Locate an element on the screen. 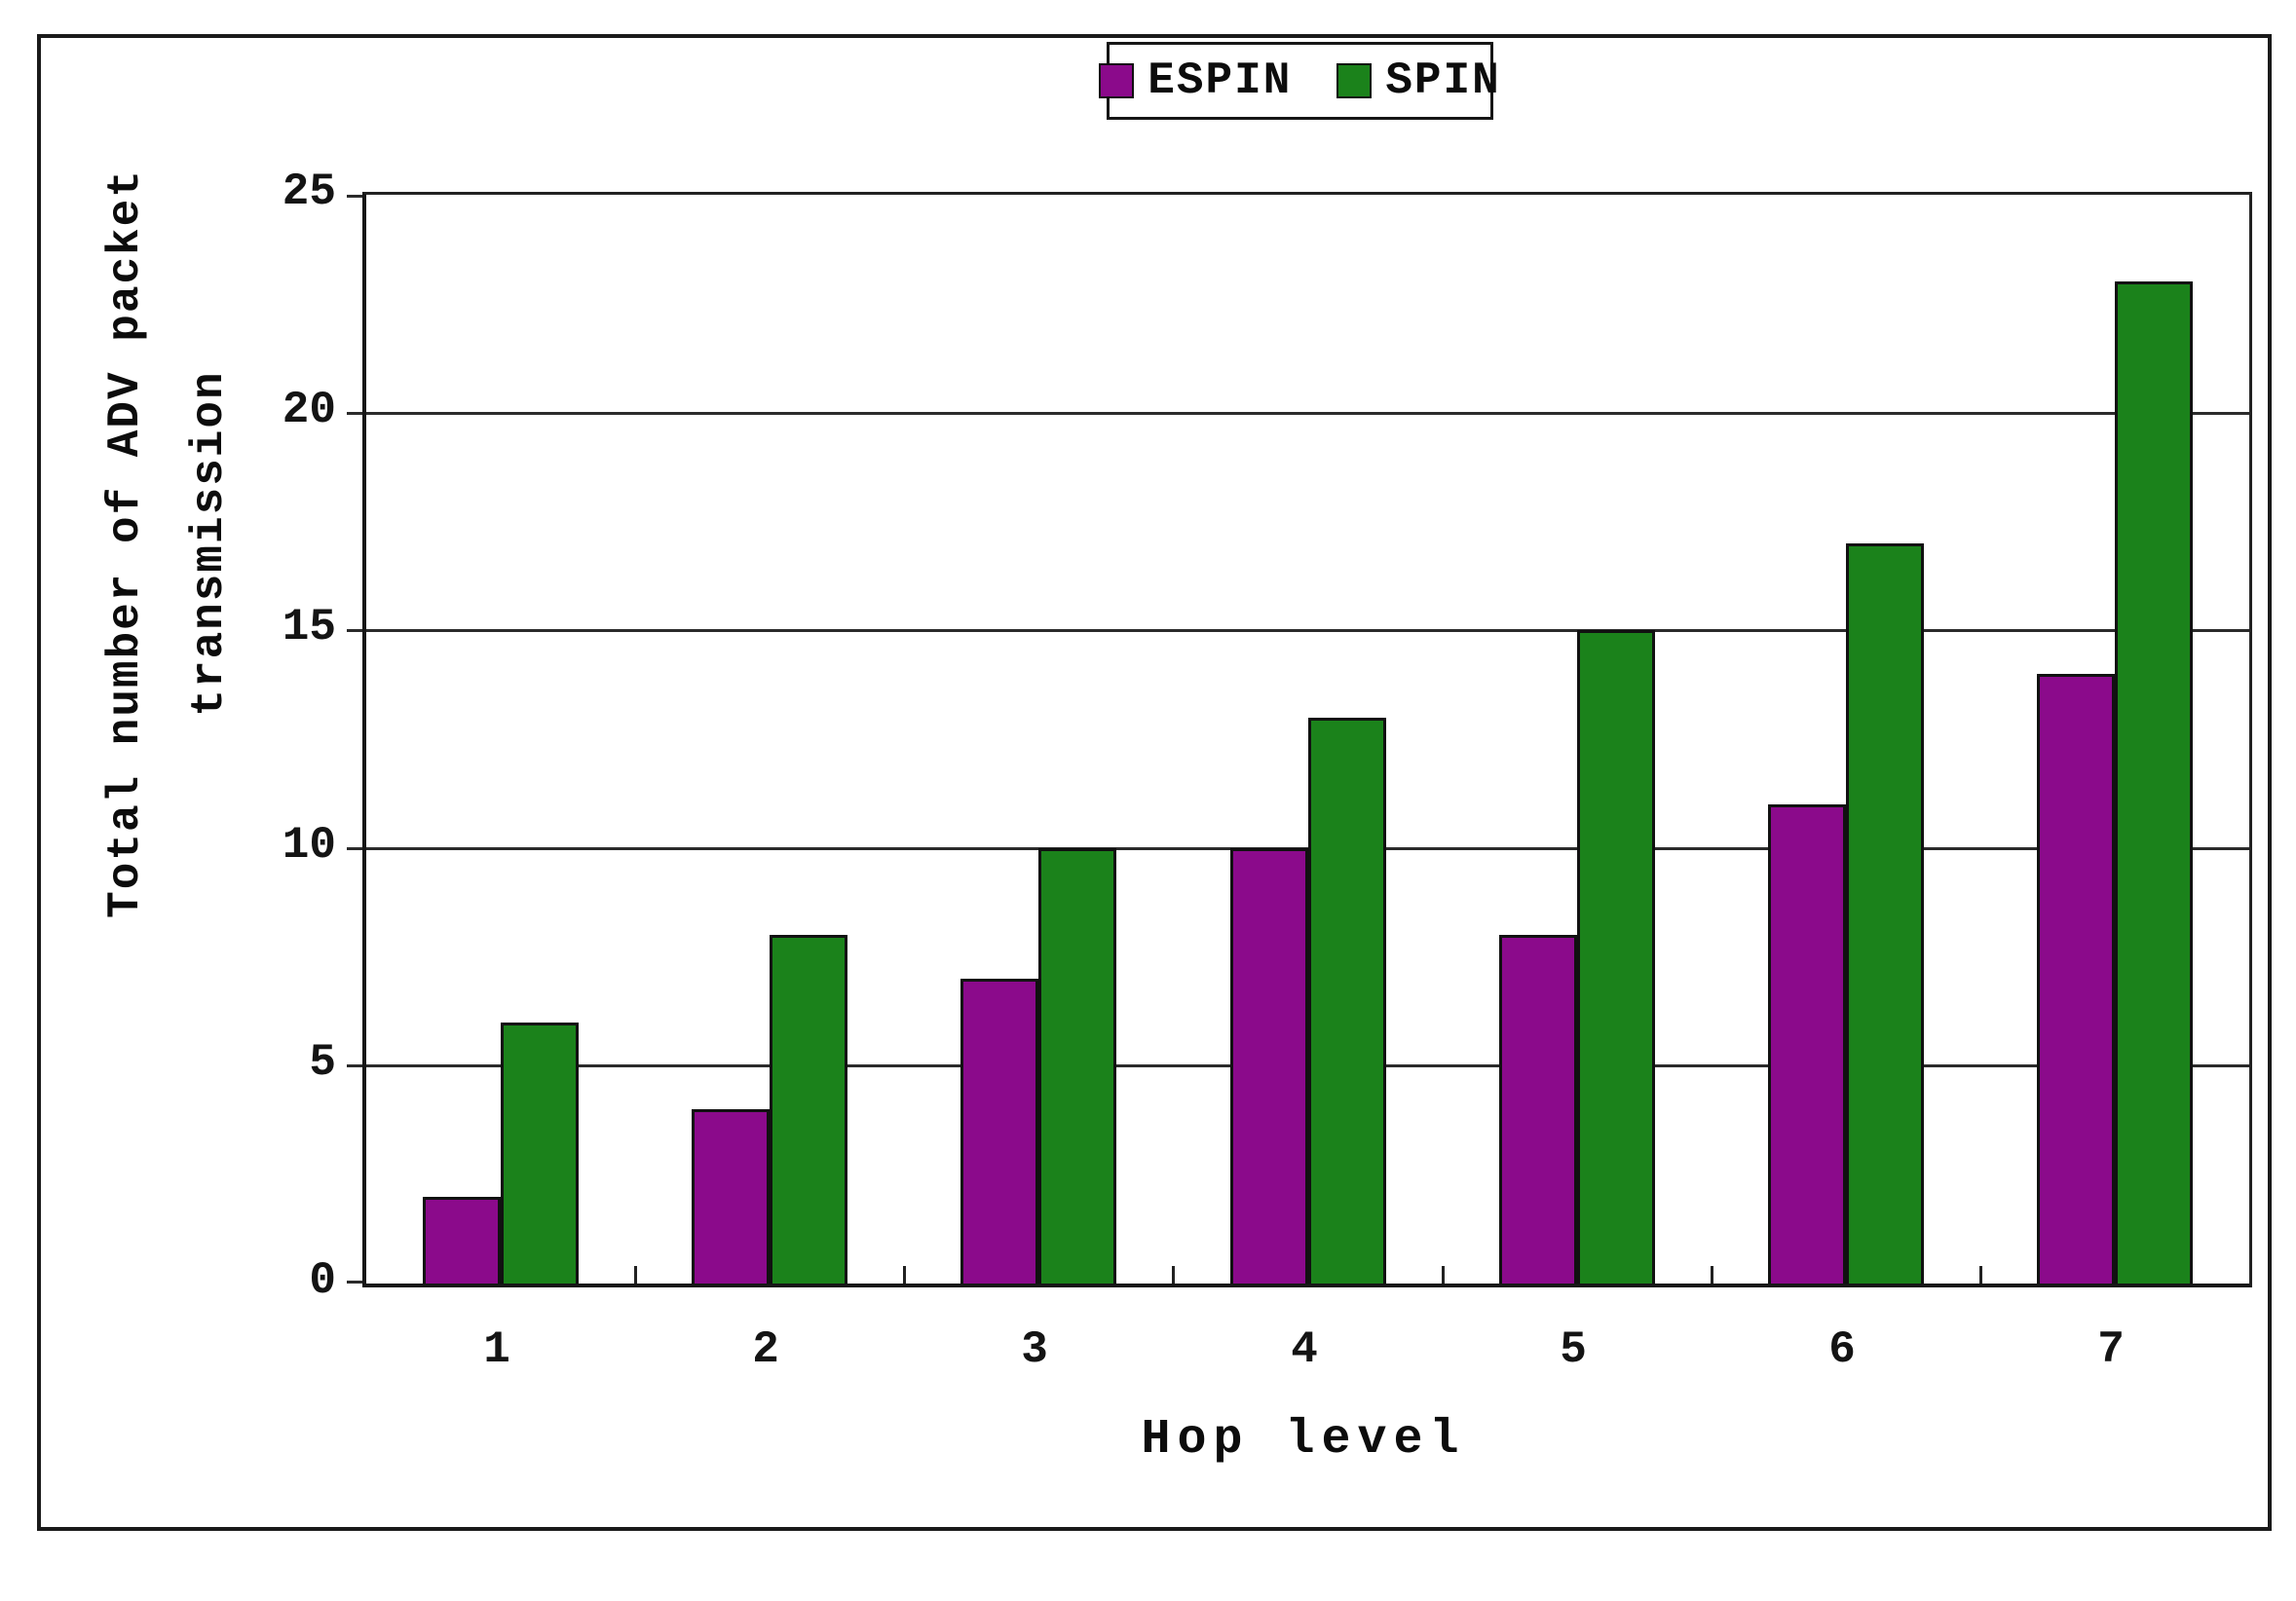  y-axis-title: Total number of ADV packet transmission is located at coordinates (167, 543).